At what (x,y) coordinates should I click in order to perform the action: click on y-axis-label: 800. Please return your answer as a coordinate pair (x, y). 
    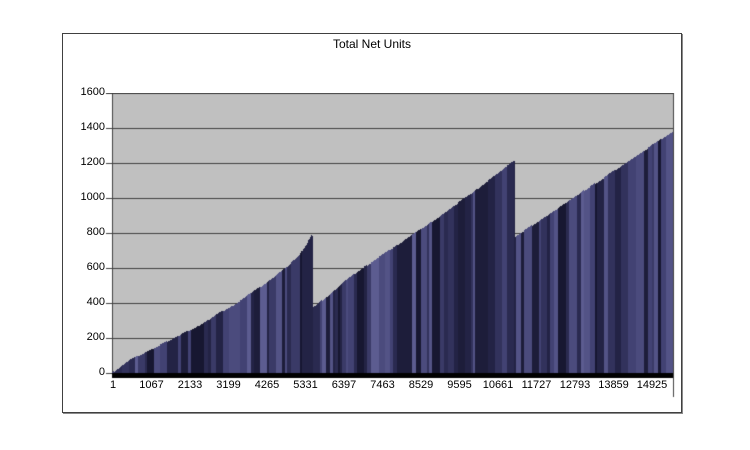
    Looking at the image, I should click on (95, 232).